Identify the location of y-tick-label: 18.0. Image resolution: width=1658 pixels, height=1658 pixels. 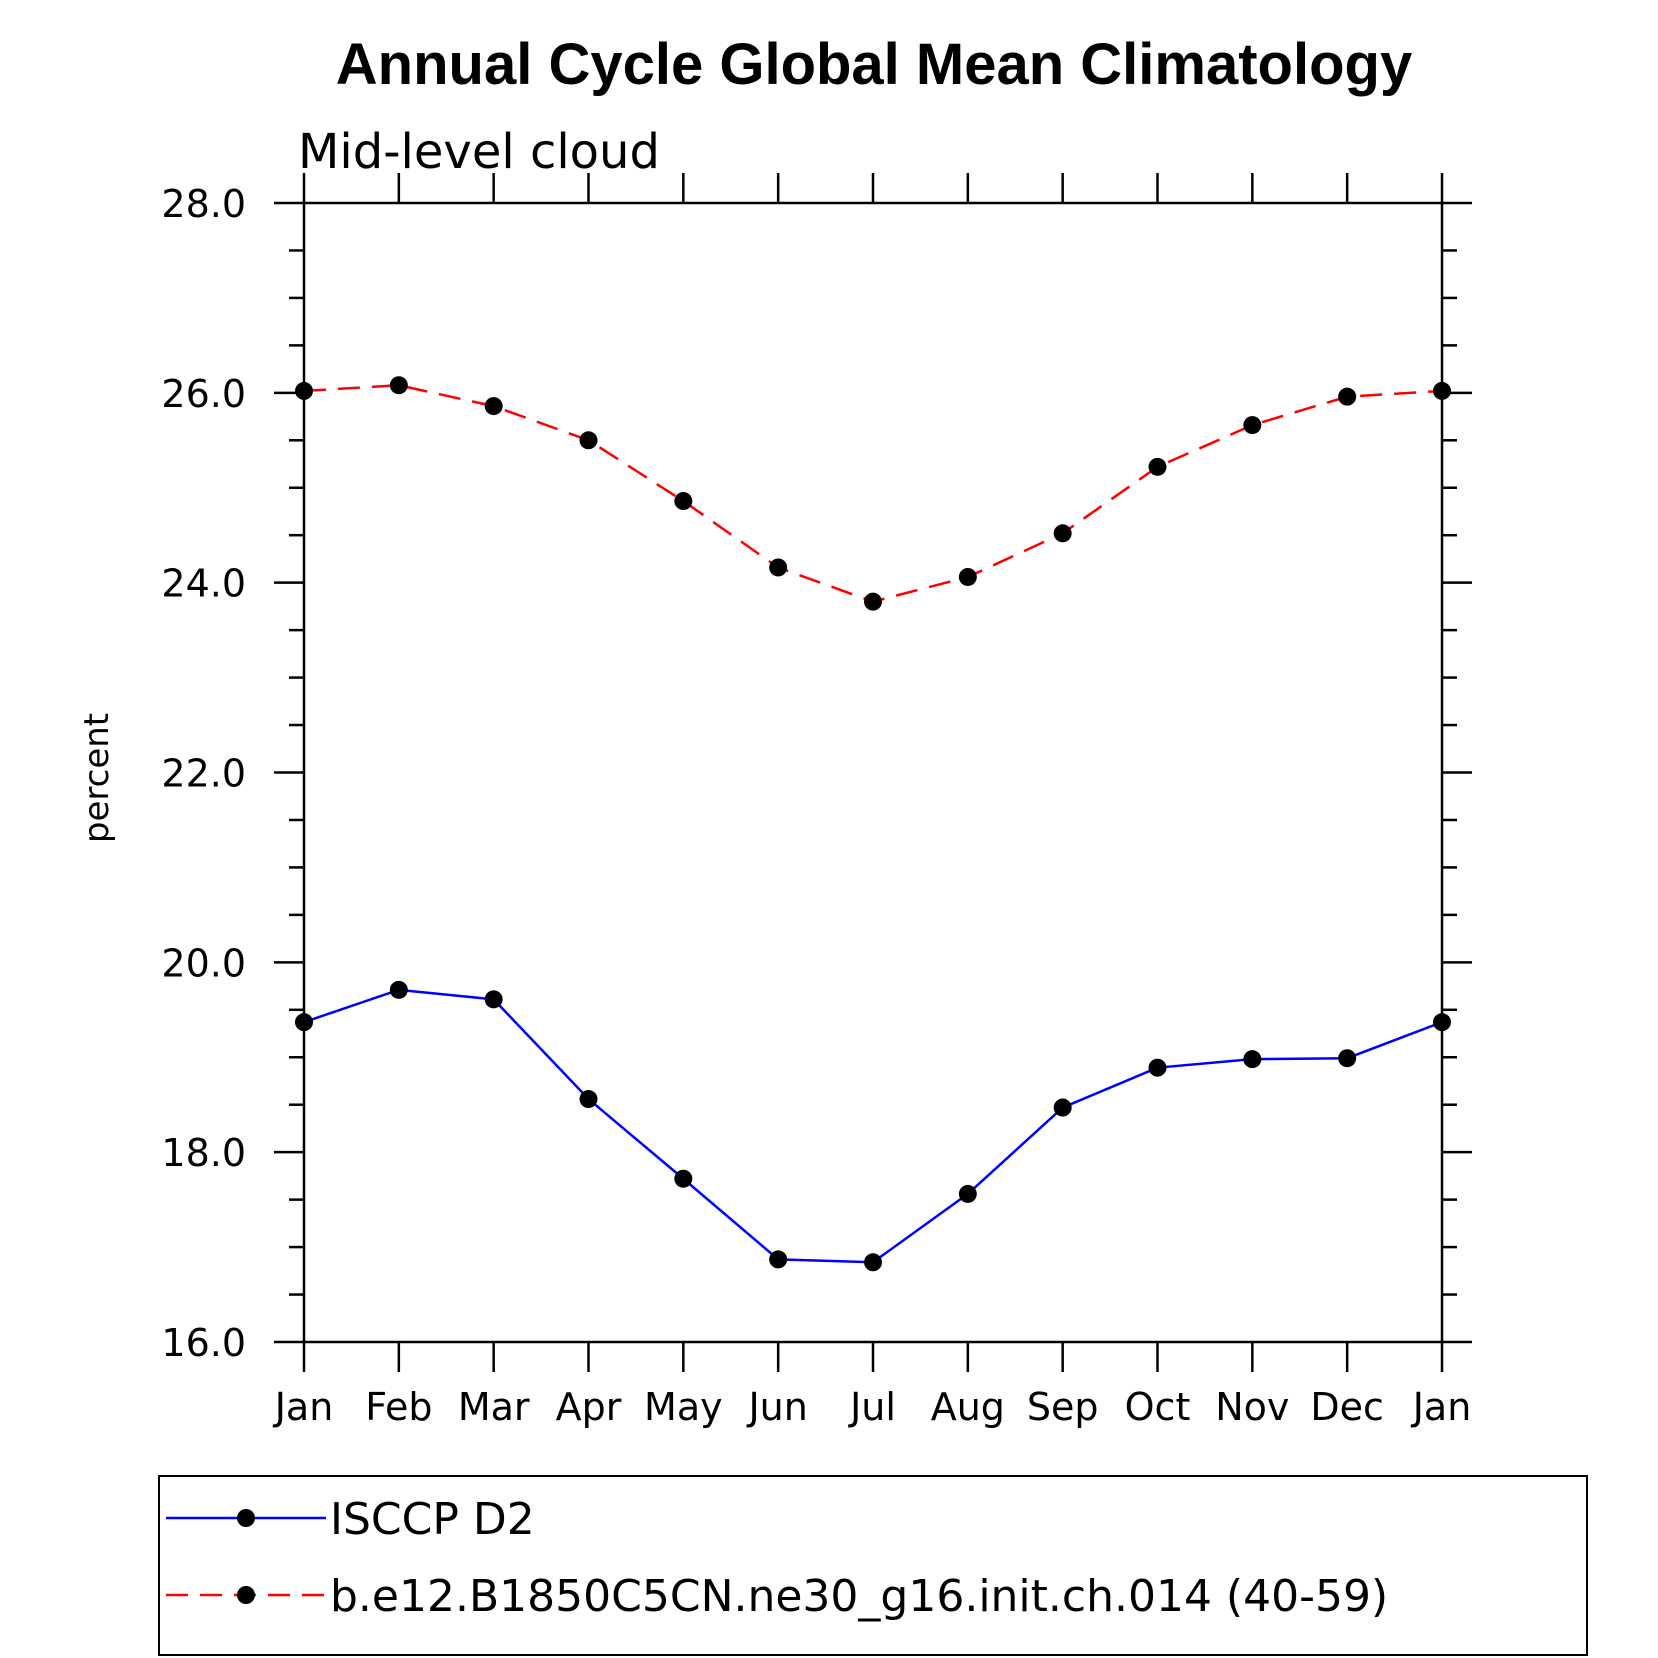
(203, 1153).